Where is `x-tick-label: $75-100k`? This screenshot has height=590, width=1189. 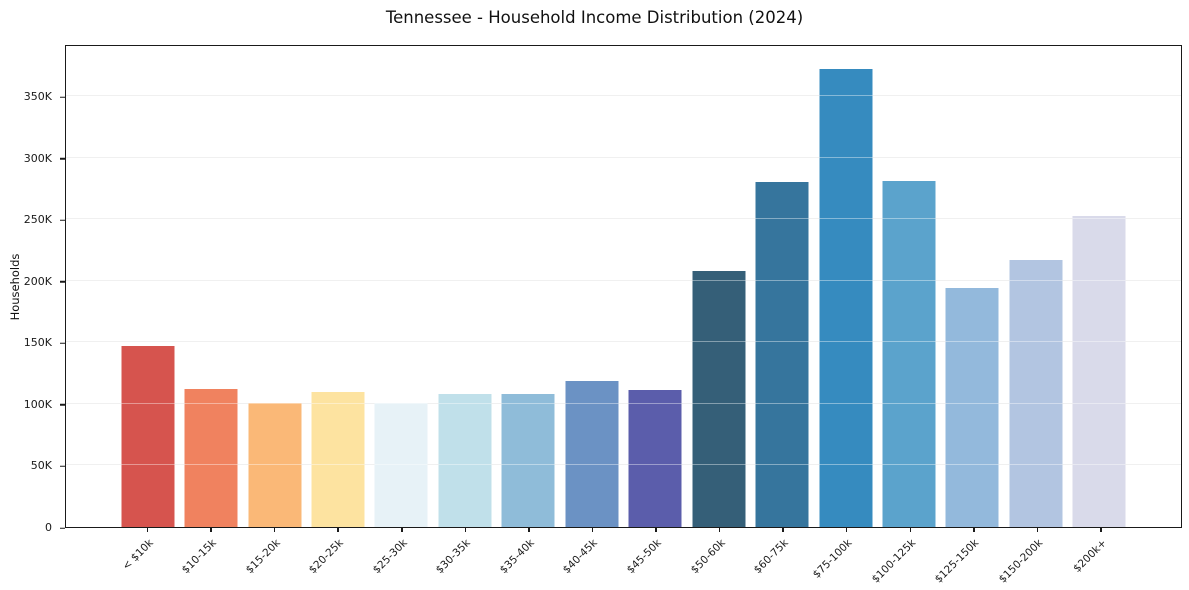
x-tick-label: $75-100k is located at coordinates (832, 559).